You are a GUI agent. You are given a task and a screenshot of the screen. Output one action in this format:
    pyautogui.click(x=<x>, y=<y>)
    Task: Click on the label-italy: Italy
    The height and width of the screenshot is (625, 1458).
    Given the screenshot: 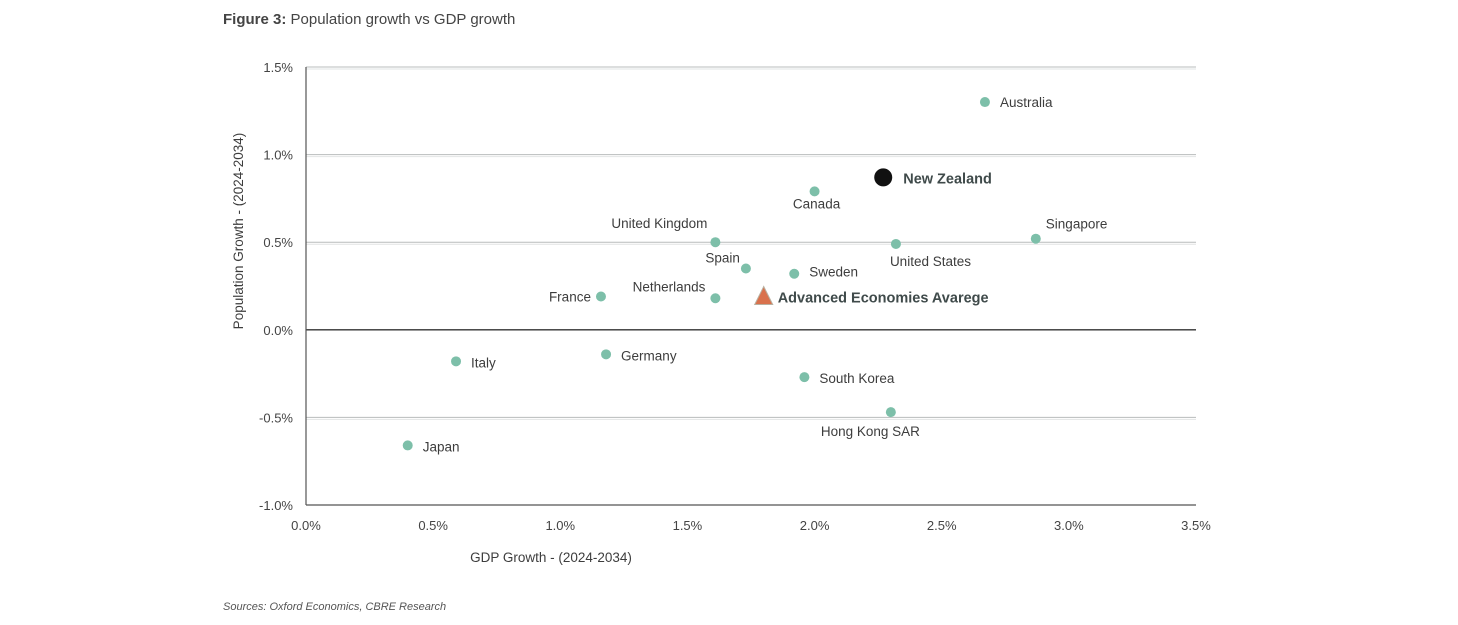 What is the action you would take?
    pyautogui.click(x=483, y=362)
    